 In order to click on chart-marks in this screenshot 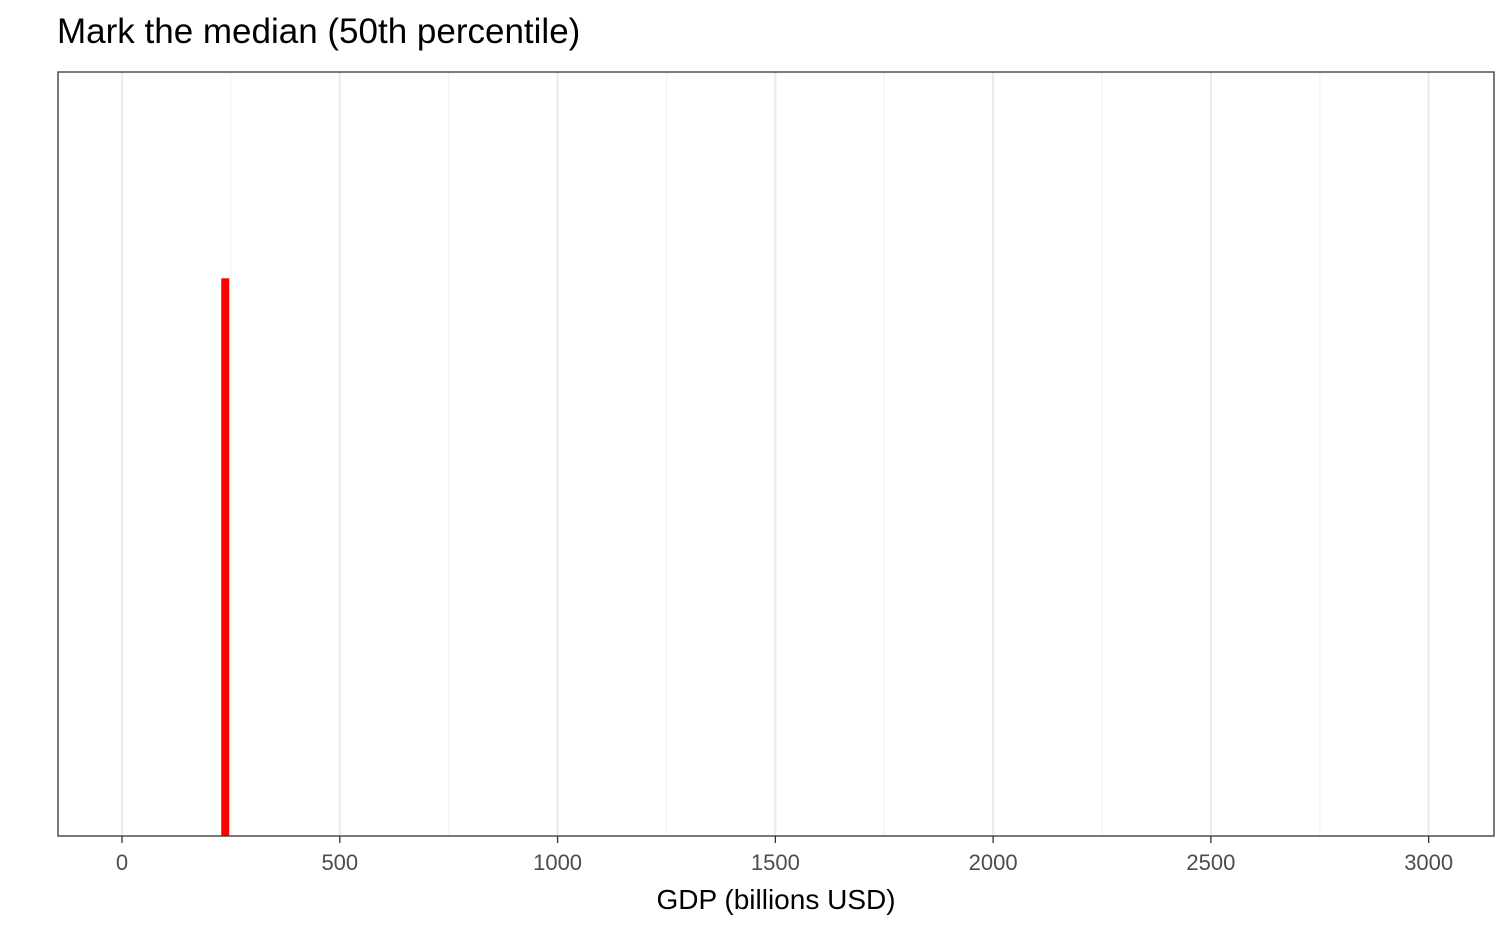, I will do `click(225, 557)`.